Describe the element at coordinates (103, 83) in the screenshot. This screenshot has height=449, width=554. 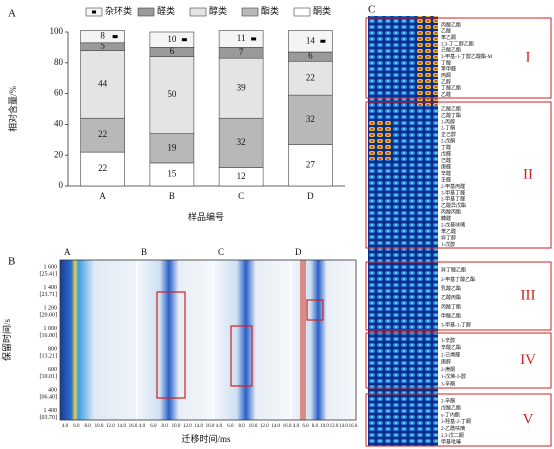
I see `value-label: 44` at that location.